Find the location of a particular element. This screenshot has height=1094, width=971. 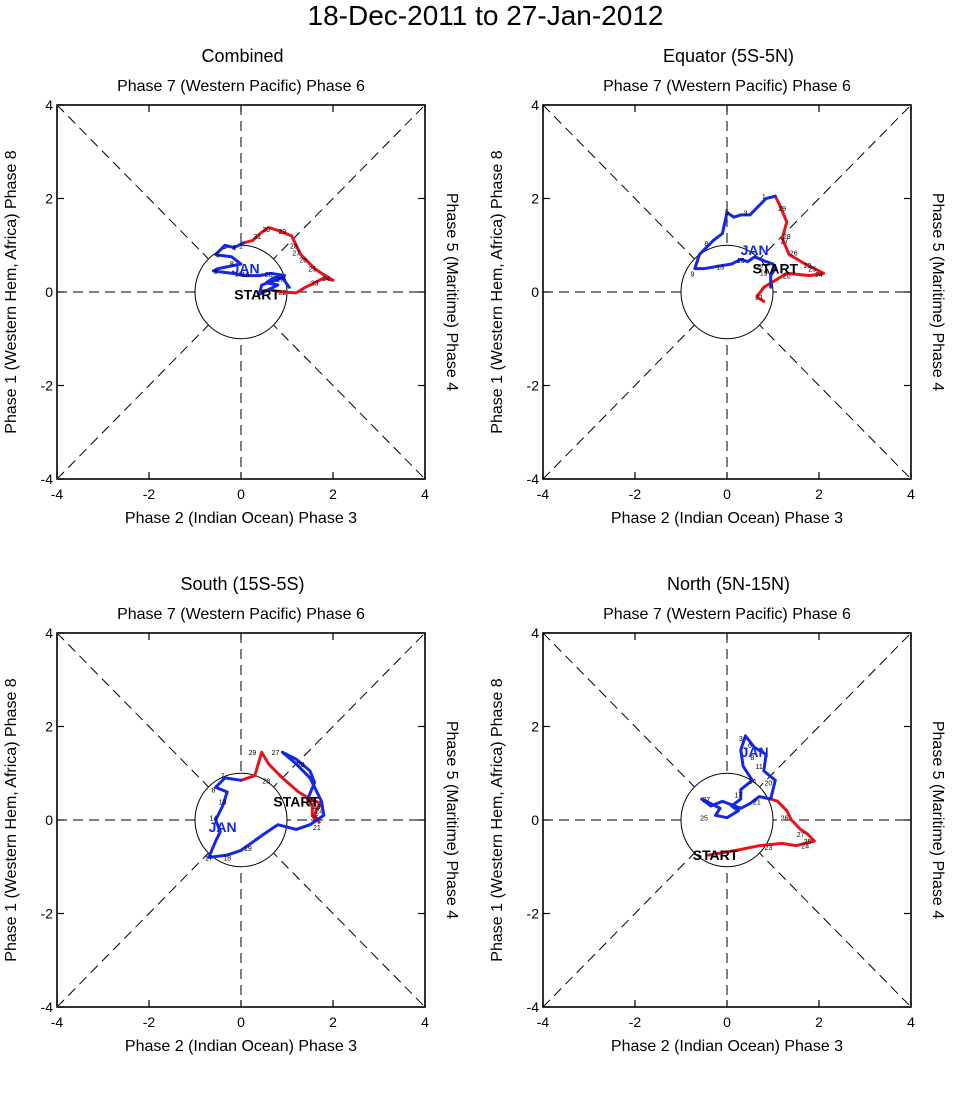

day-label: 9 is located at coordinates (693, 274).